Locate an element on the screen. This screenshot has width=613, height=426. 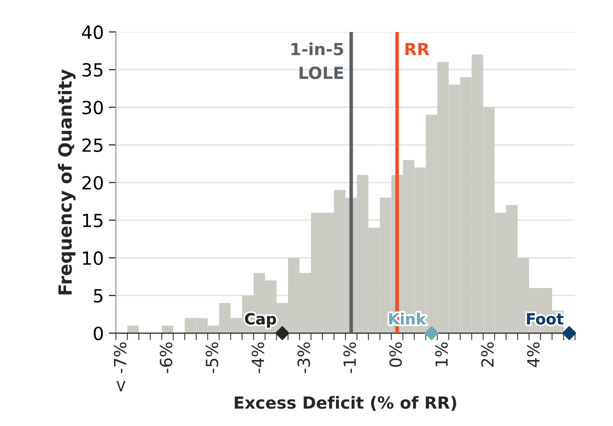
bar is located at coordinates (133, 330).